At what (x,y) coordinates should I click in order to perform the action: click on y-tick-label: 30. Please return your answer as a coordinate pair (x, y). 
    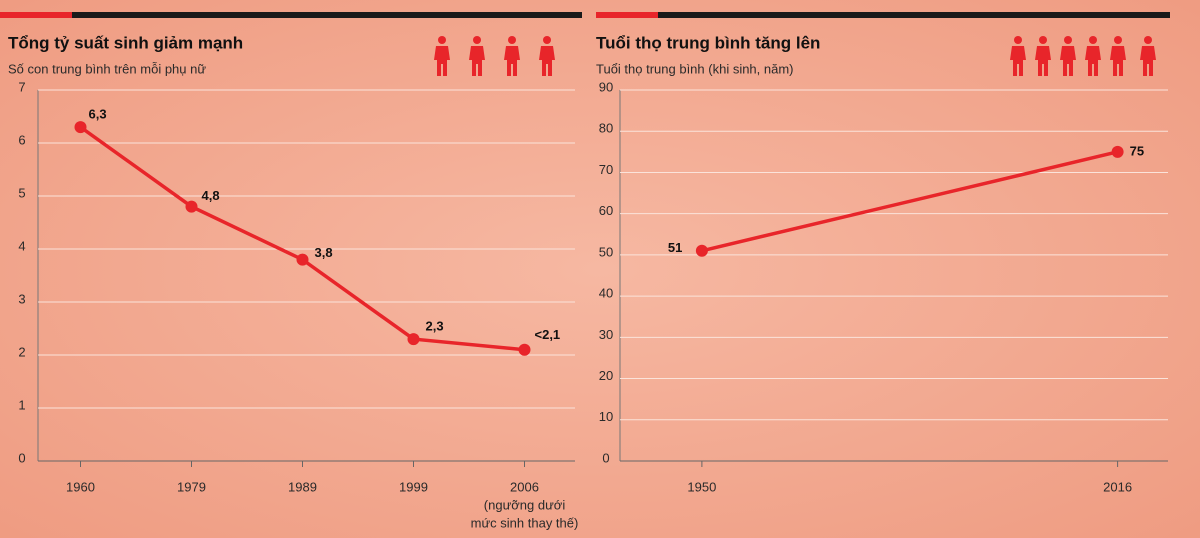
    Looking at the image, I should click on (606, 334).